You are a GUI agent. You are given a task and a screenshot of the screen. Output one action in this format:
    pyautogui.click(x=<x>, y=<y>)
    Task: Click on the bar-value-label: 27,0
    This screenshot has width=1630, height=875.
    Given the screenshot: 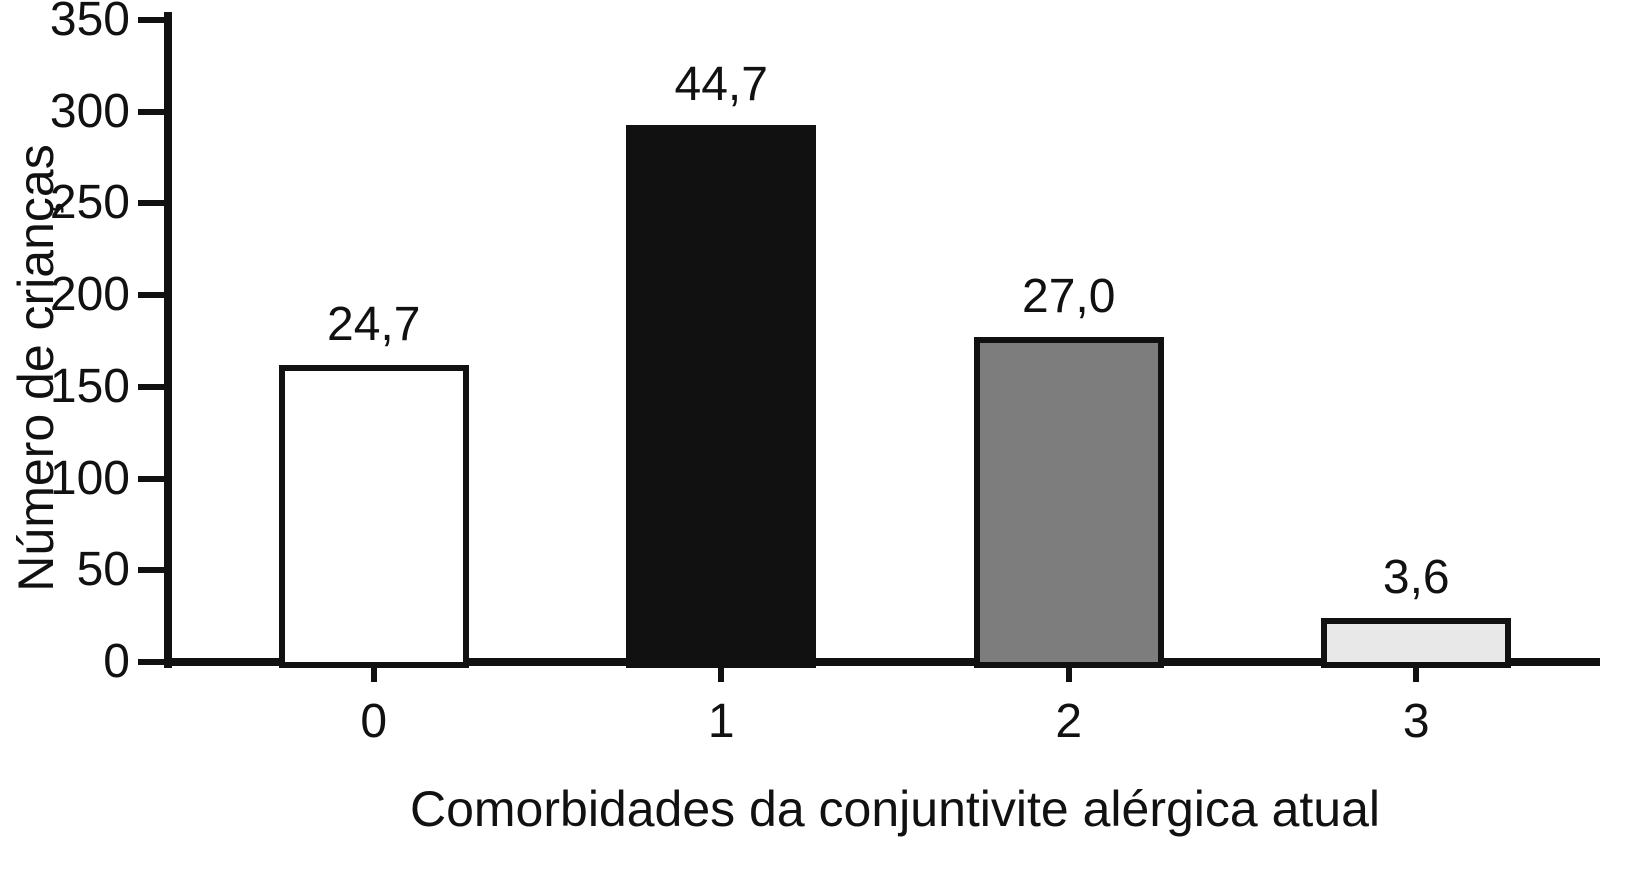 What is the action you would take?
    pyautogui.click(x=1069, y=297)
    